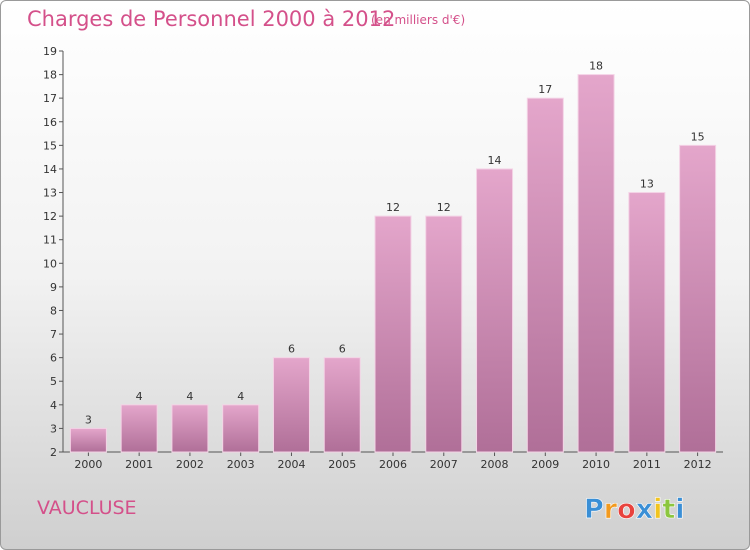 The height and width of the screenshot is (550, 750). I want to click on bar-2012, so click(698, 298).